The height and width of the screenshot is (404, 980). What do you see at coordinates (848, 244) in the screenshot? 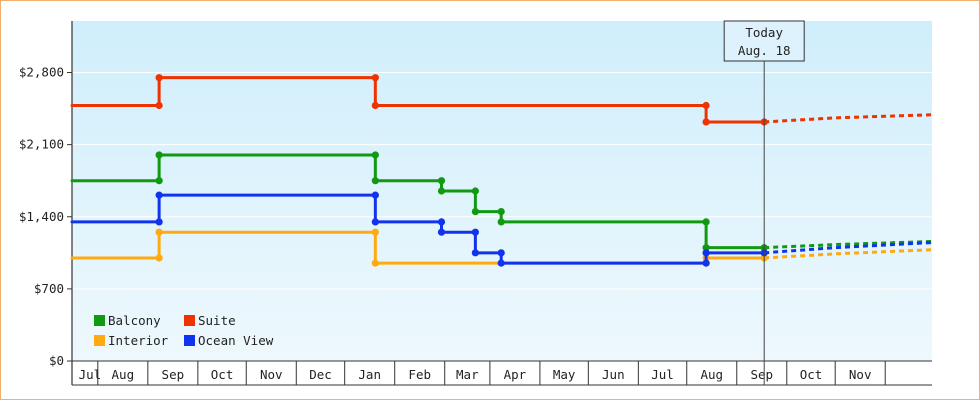
I see `balcony-projection-line` at bounding box center [848, 244].